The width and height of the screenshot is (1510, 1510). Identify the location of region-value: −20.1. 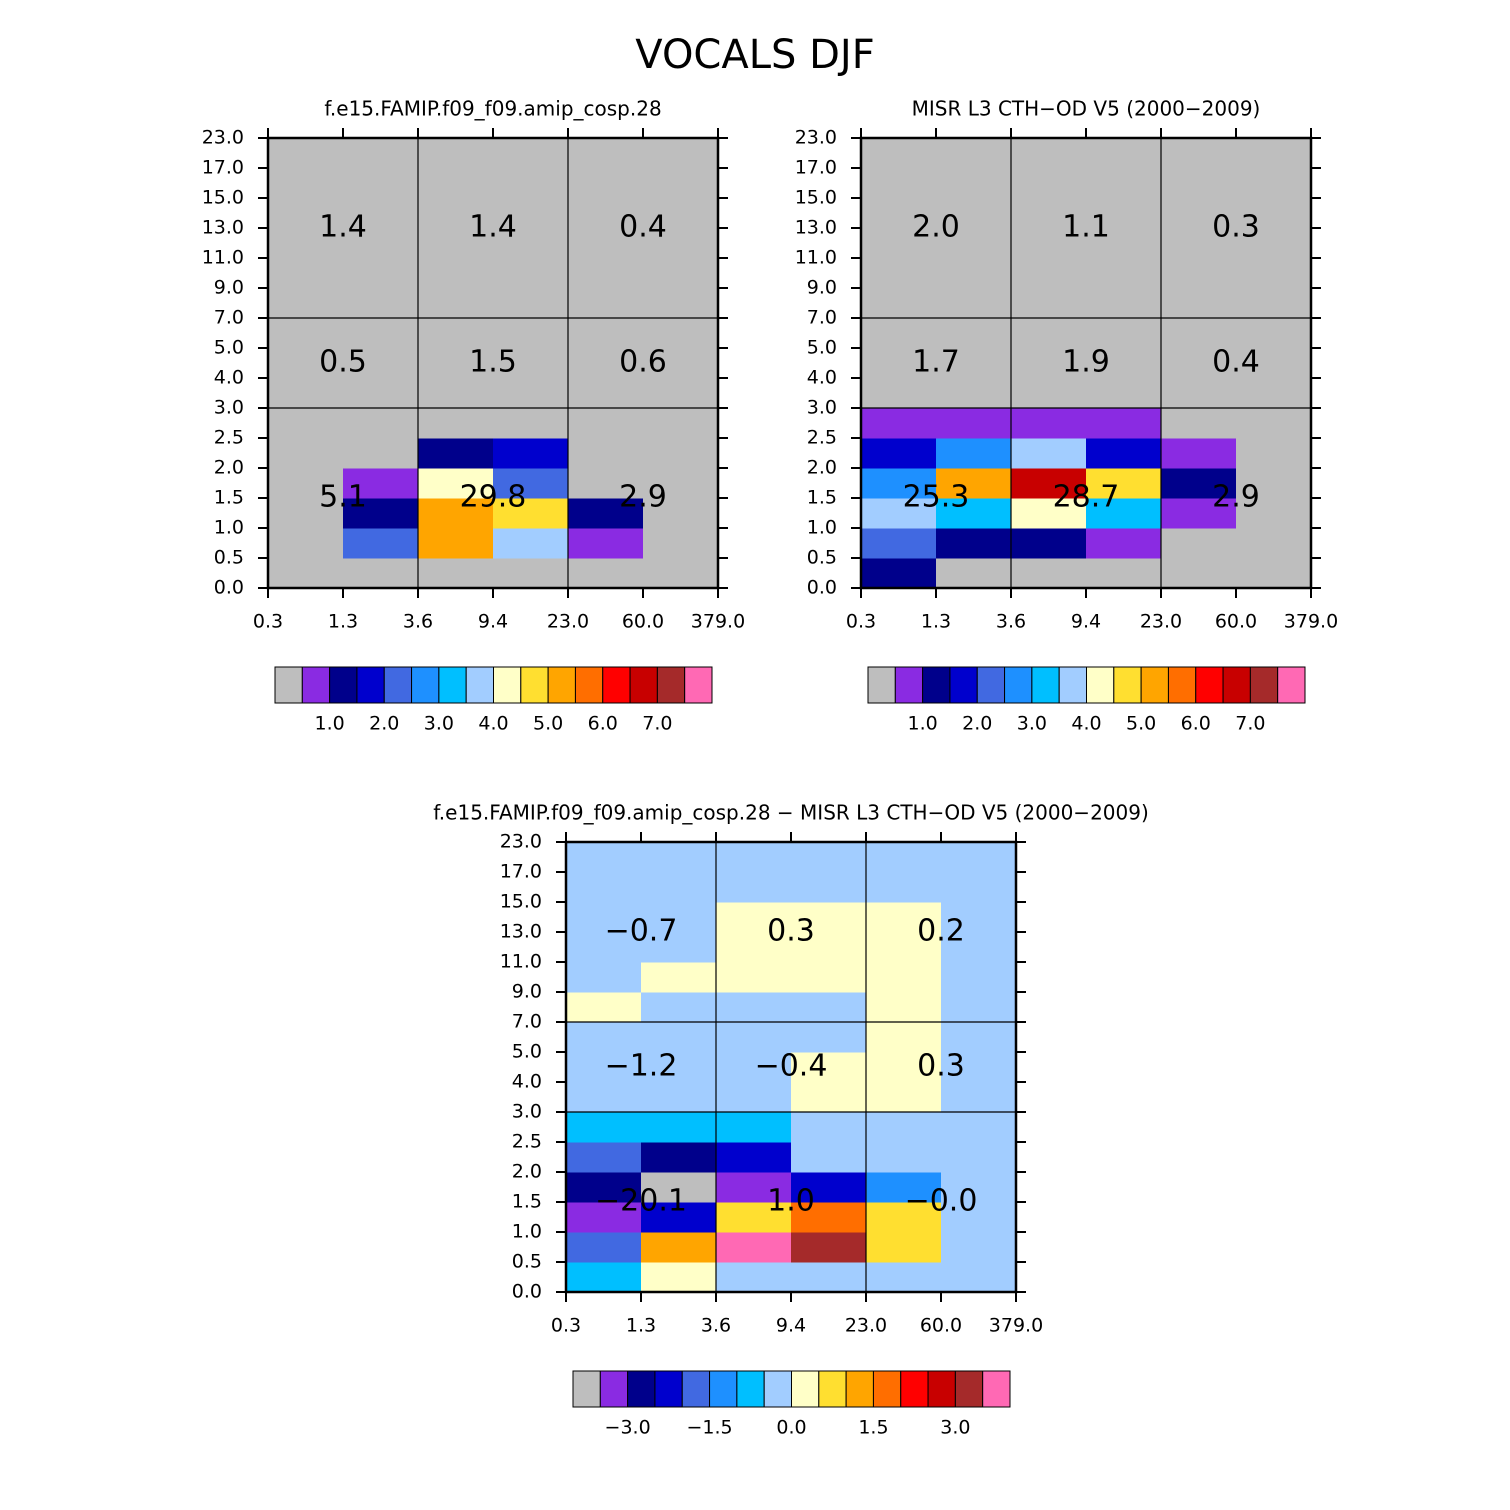
(641, 1201).